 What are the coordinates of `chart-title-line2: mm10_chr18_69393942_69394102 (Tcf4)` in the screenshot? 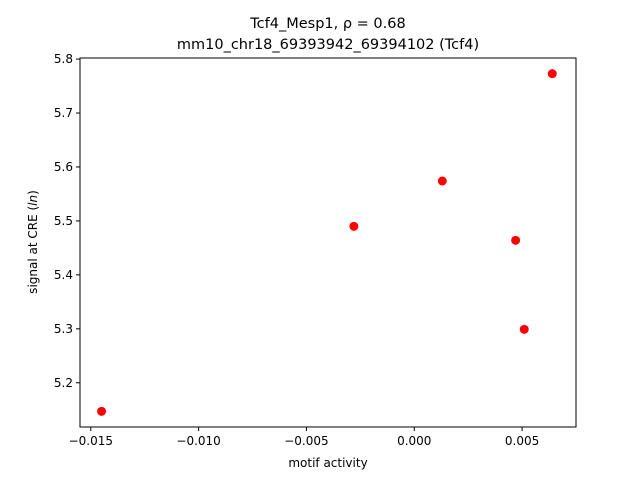 It's located at (328, 45).